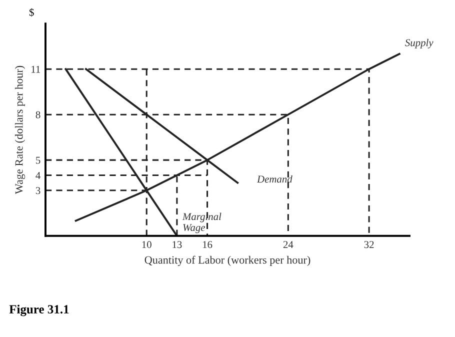 The width and height of the screenshot is (455, 337). Describe the element at coordinates (39, 310) in the screenshot. I see `caption: Figure 31.1` at that location.